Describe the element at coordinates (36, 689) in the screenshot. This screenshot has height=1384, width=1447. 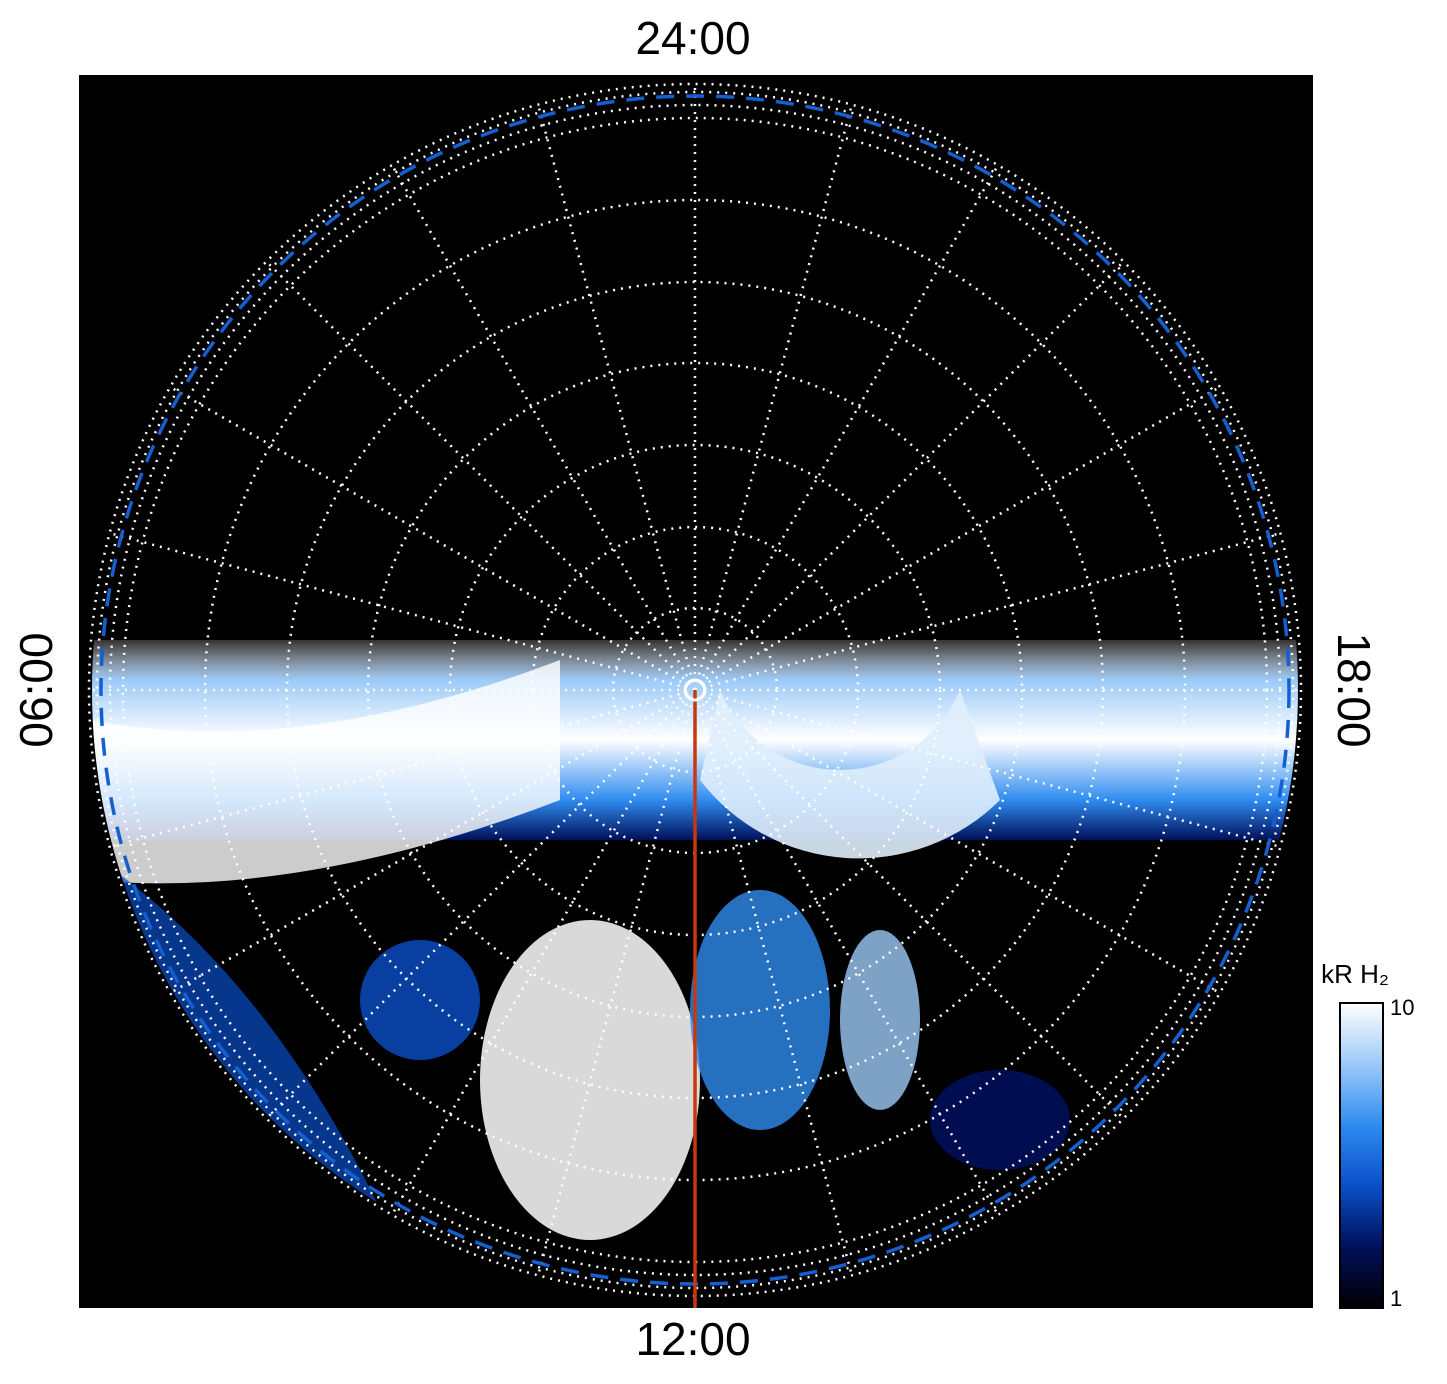
I see `direction-label: 06:00` at that location.